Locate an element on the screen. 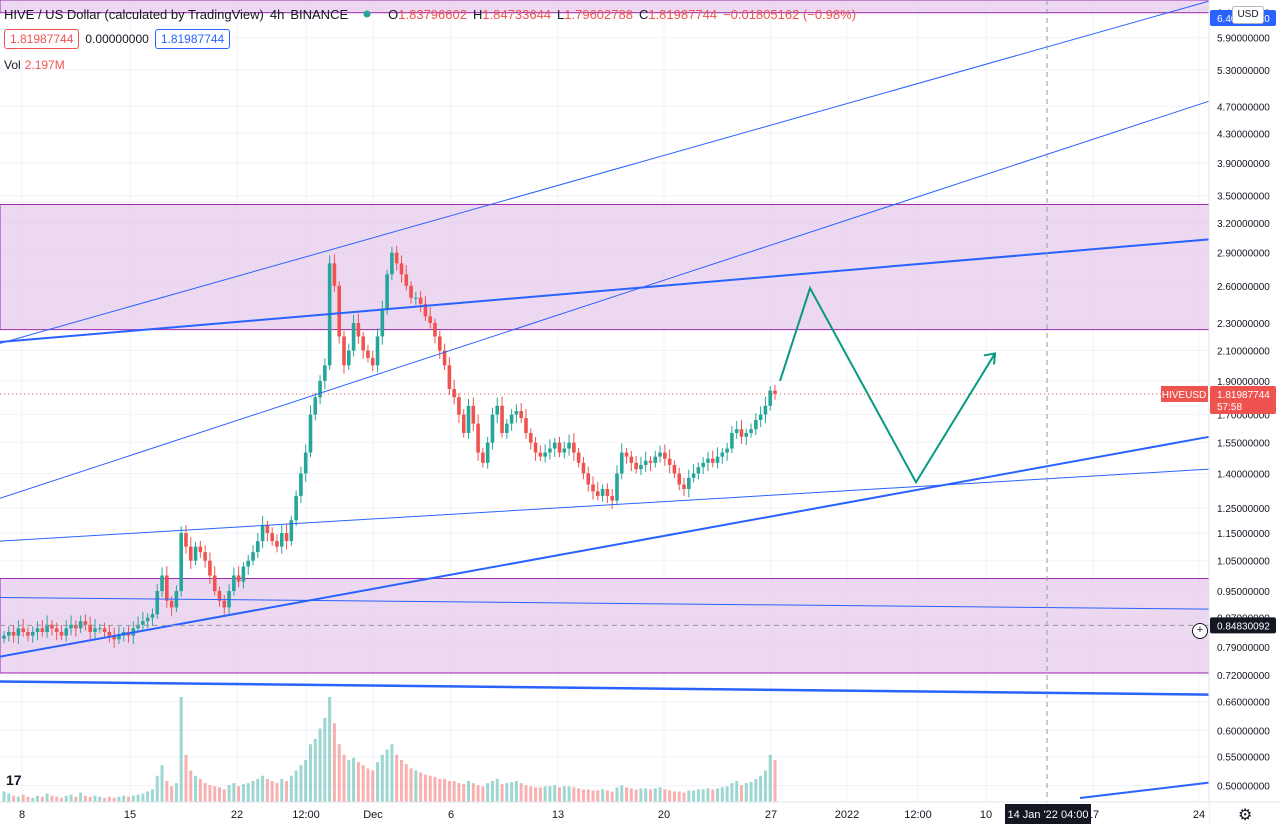 This screenshot has width=1280, height=825. y-tick-label: 0.55000000 is located at coordinates (1243, 758).